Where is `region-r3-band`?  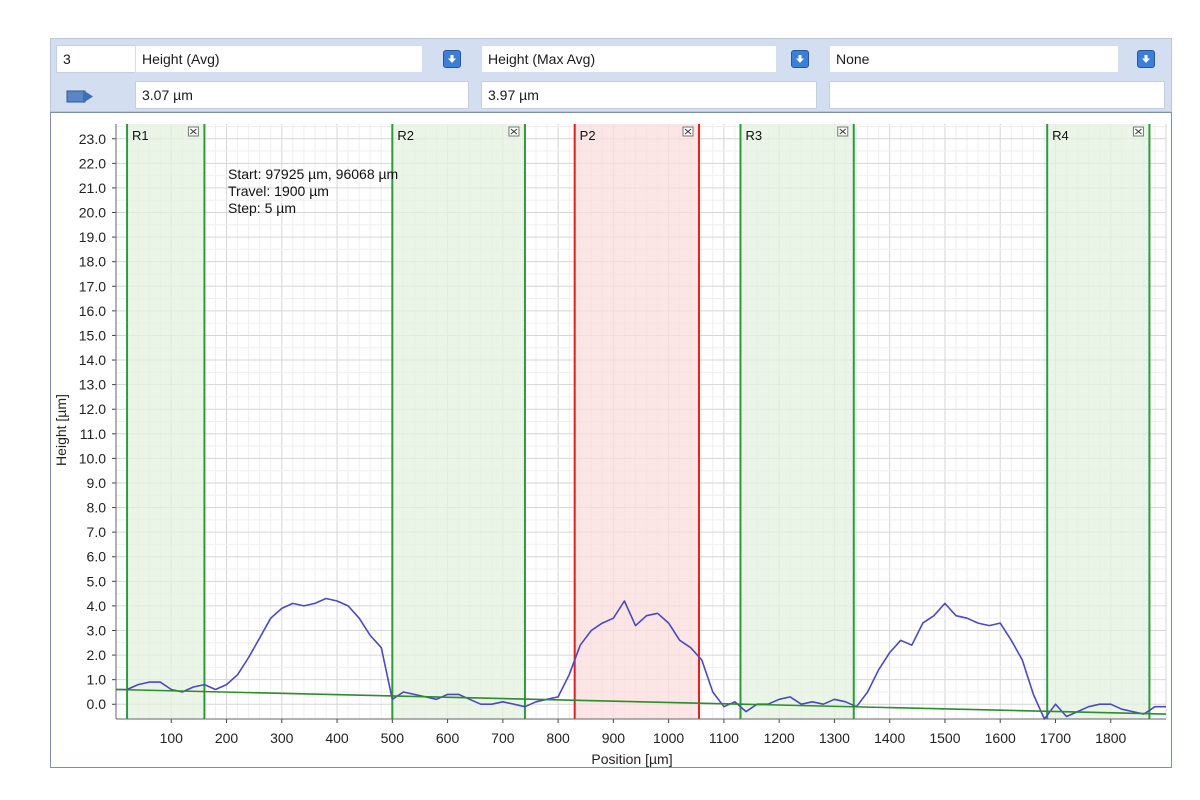
region-r3-band is located at coordinates (797, 421).